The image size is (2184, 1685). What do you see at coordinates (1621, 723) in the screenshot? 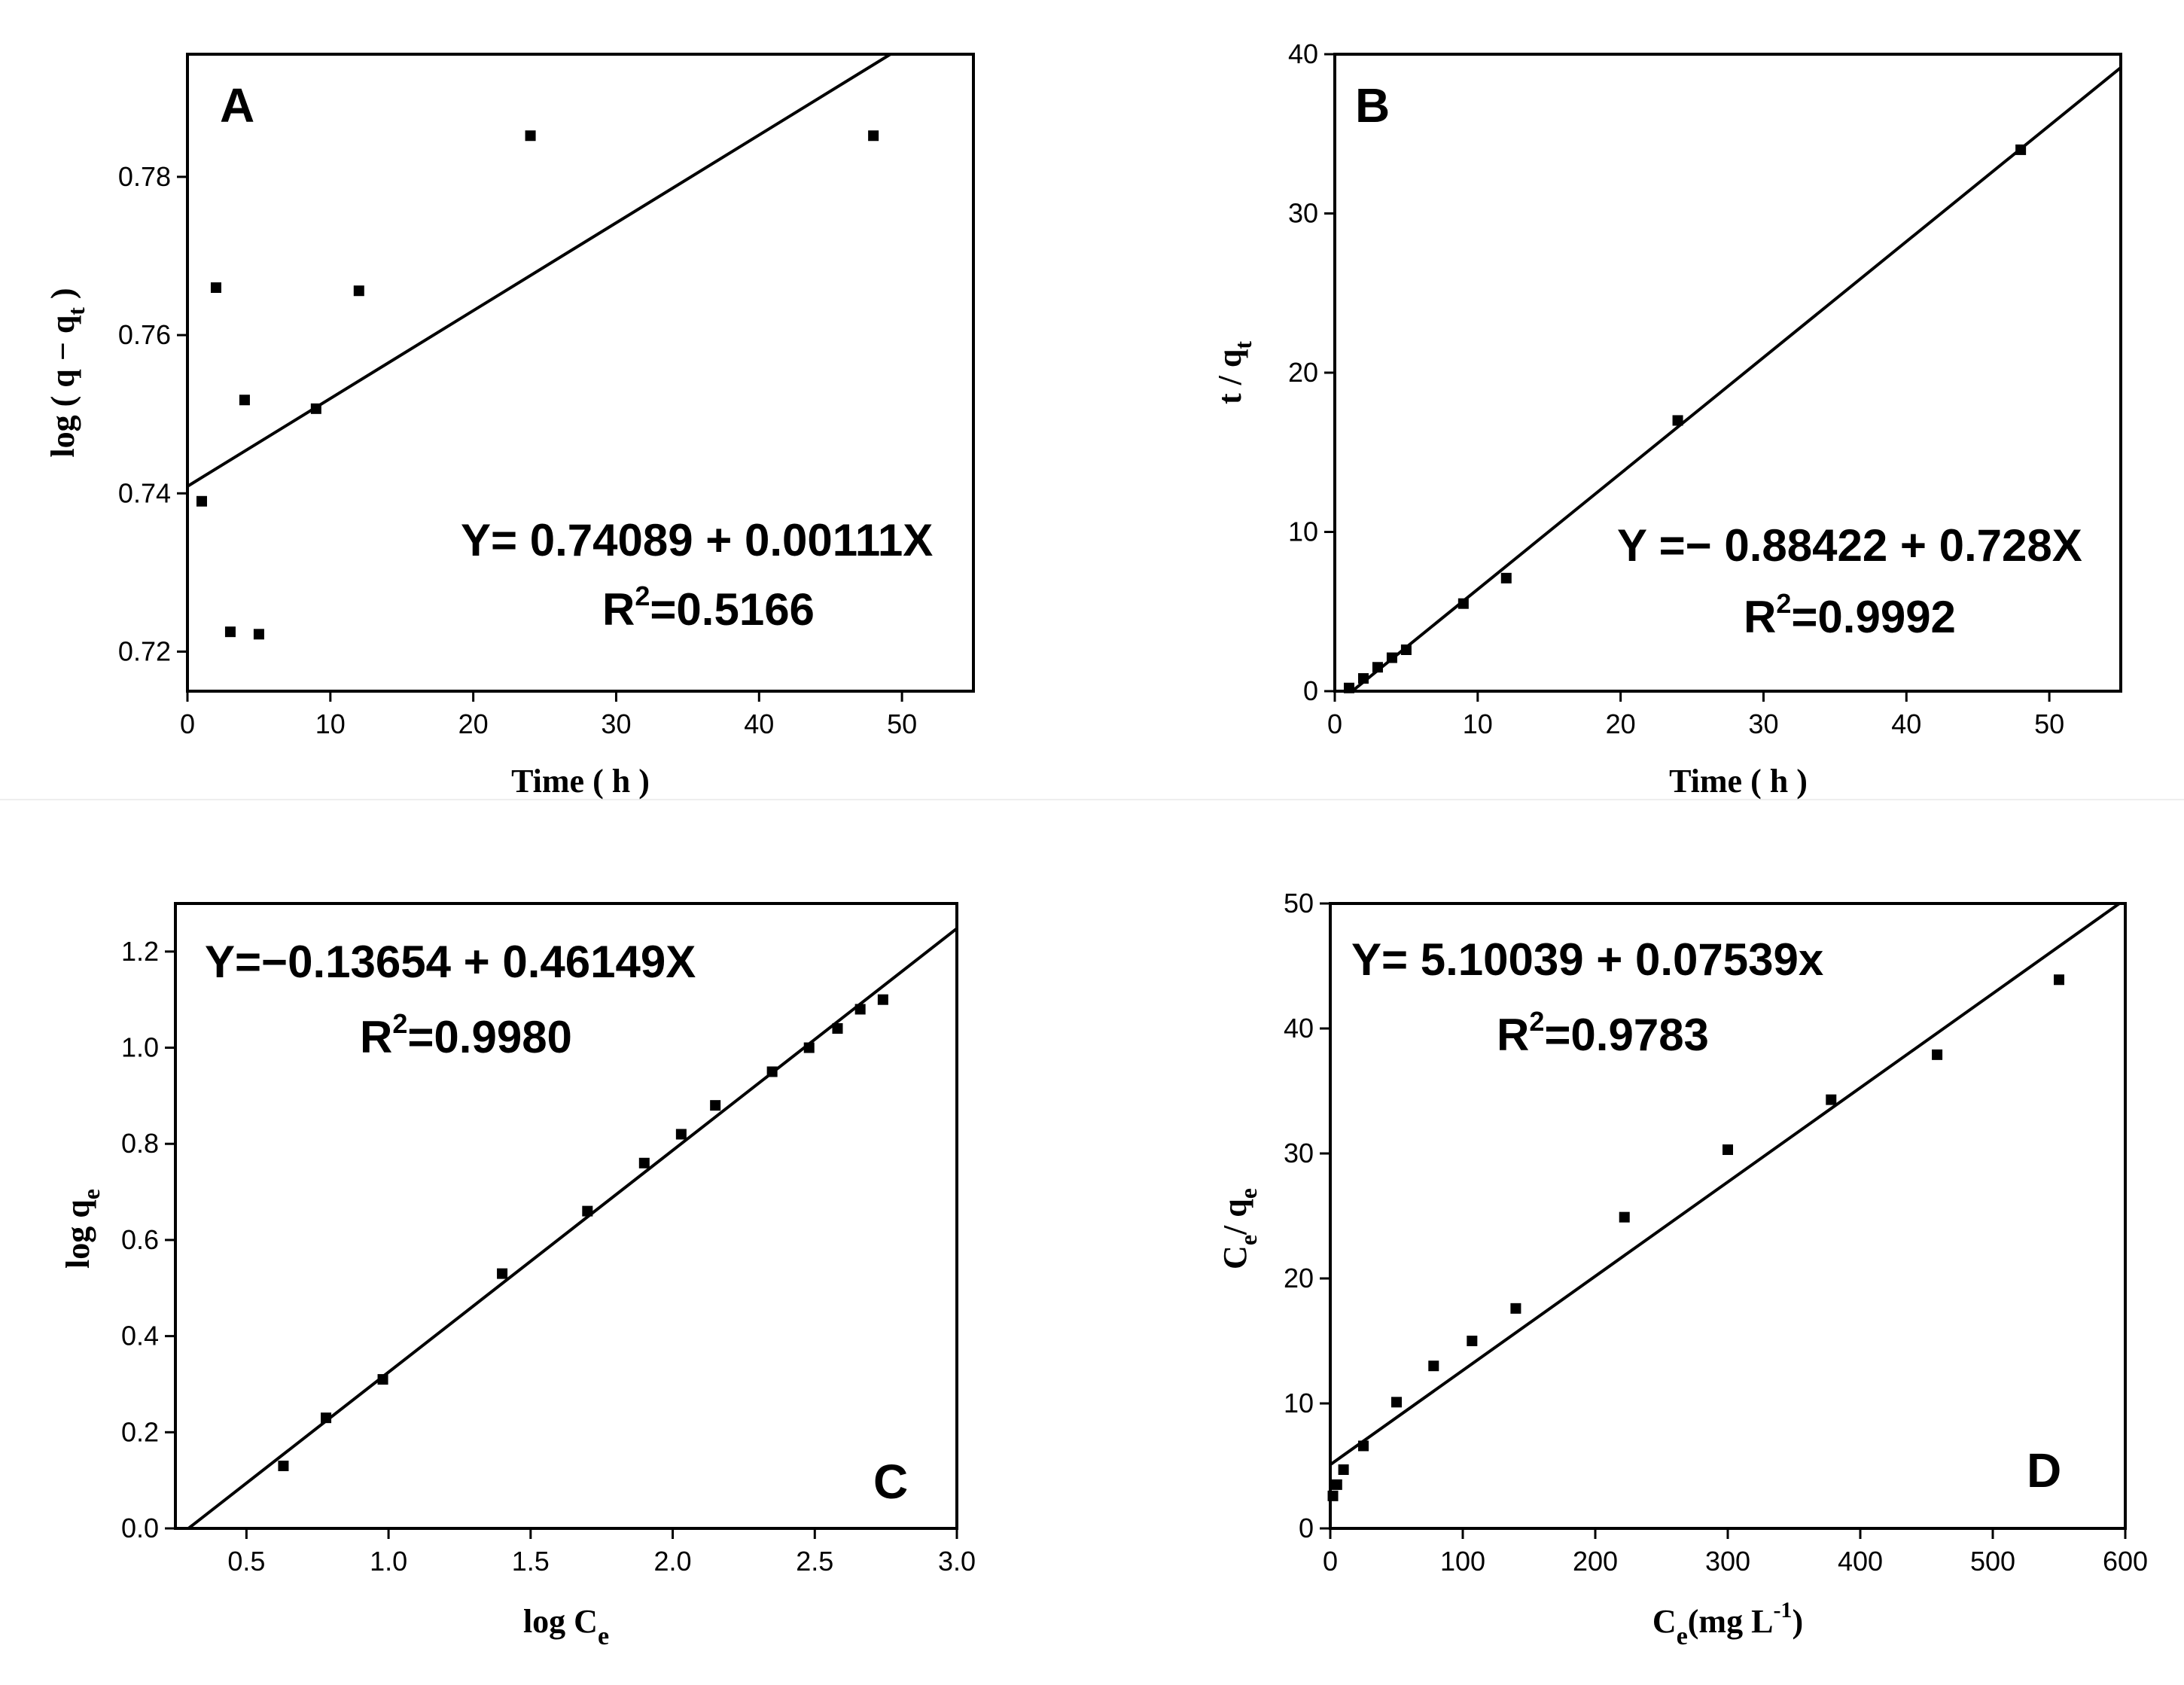
I see `panel-b-x-tick-label-2: 20` at bounding box center [1621, 723].